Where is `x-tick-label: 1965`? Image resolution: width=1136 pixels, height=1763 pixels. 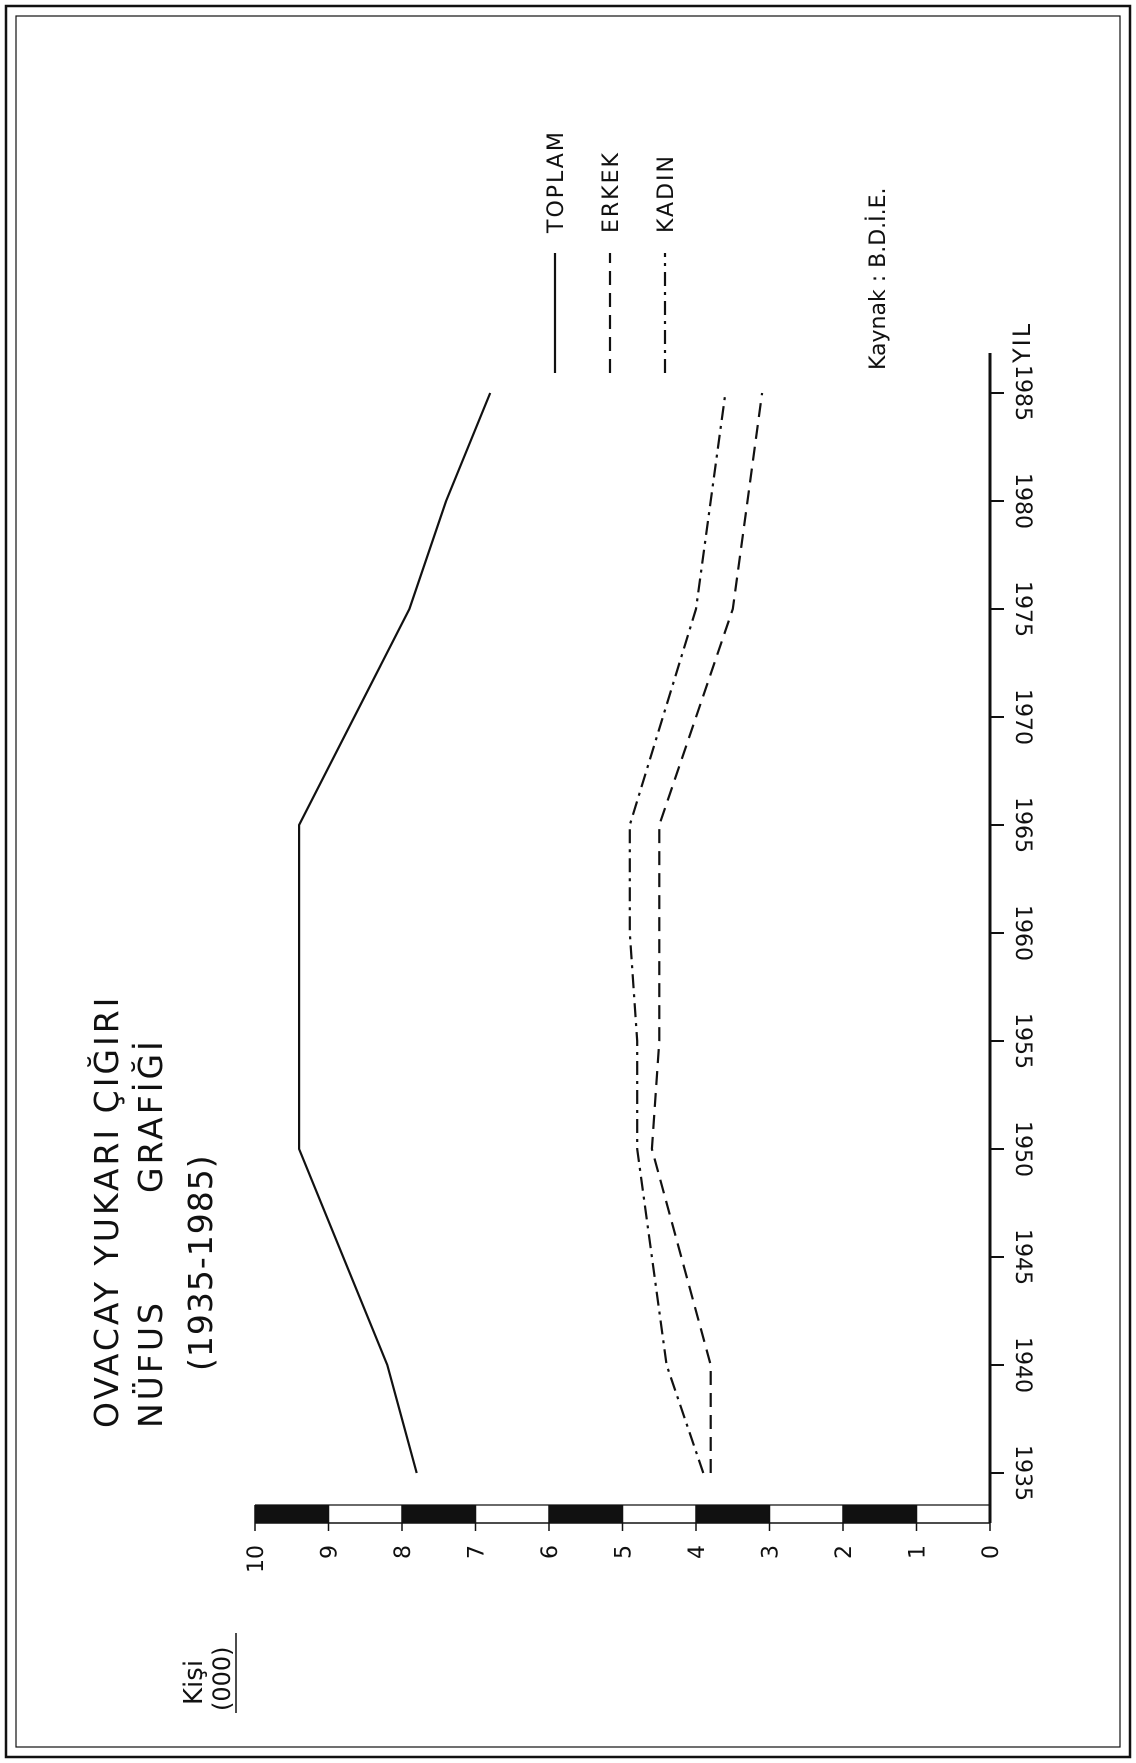
x-tick-label: 1965 is located at coordinates (1022, 825).